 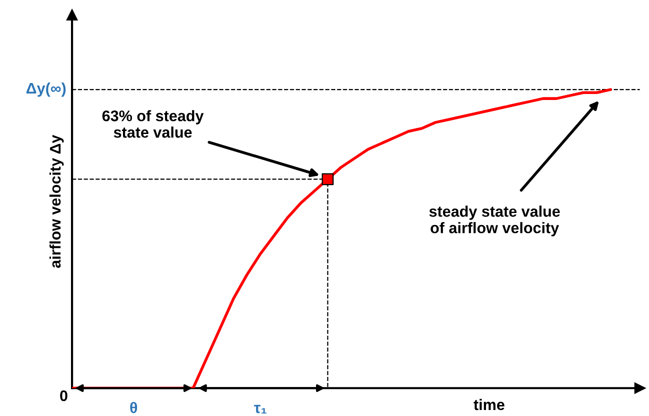 What do you see at coordinates (64, 396) in the screenshot?
I see `text: 0` at bounding box center [64, 396].